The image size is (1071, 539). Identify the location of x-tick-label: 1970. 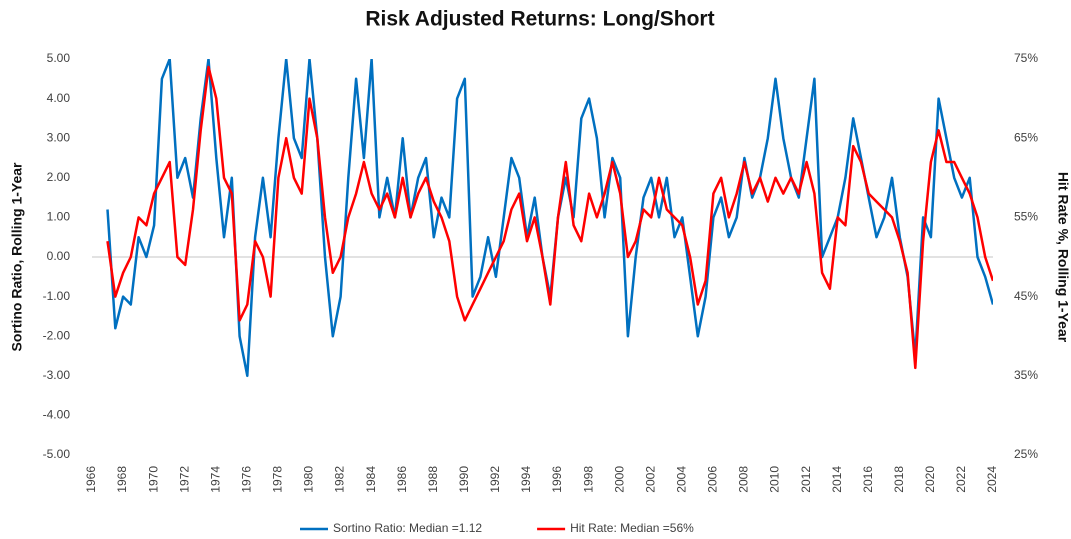
(153, 479).